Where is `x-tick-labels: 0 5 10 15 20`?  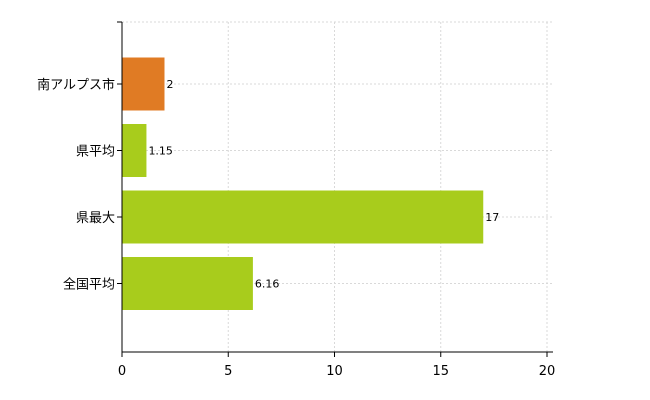
x-tick-labels: 0 5 10 15 20 is located at coordinates (336, 371).